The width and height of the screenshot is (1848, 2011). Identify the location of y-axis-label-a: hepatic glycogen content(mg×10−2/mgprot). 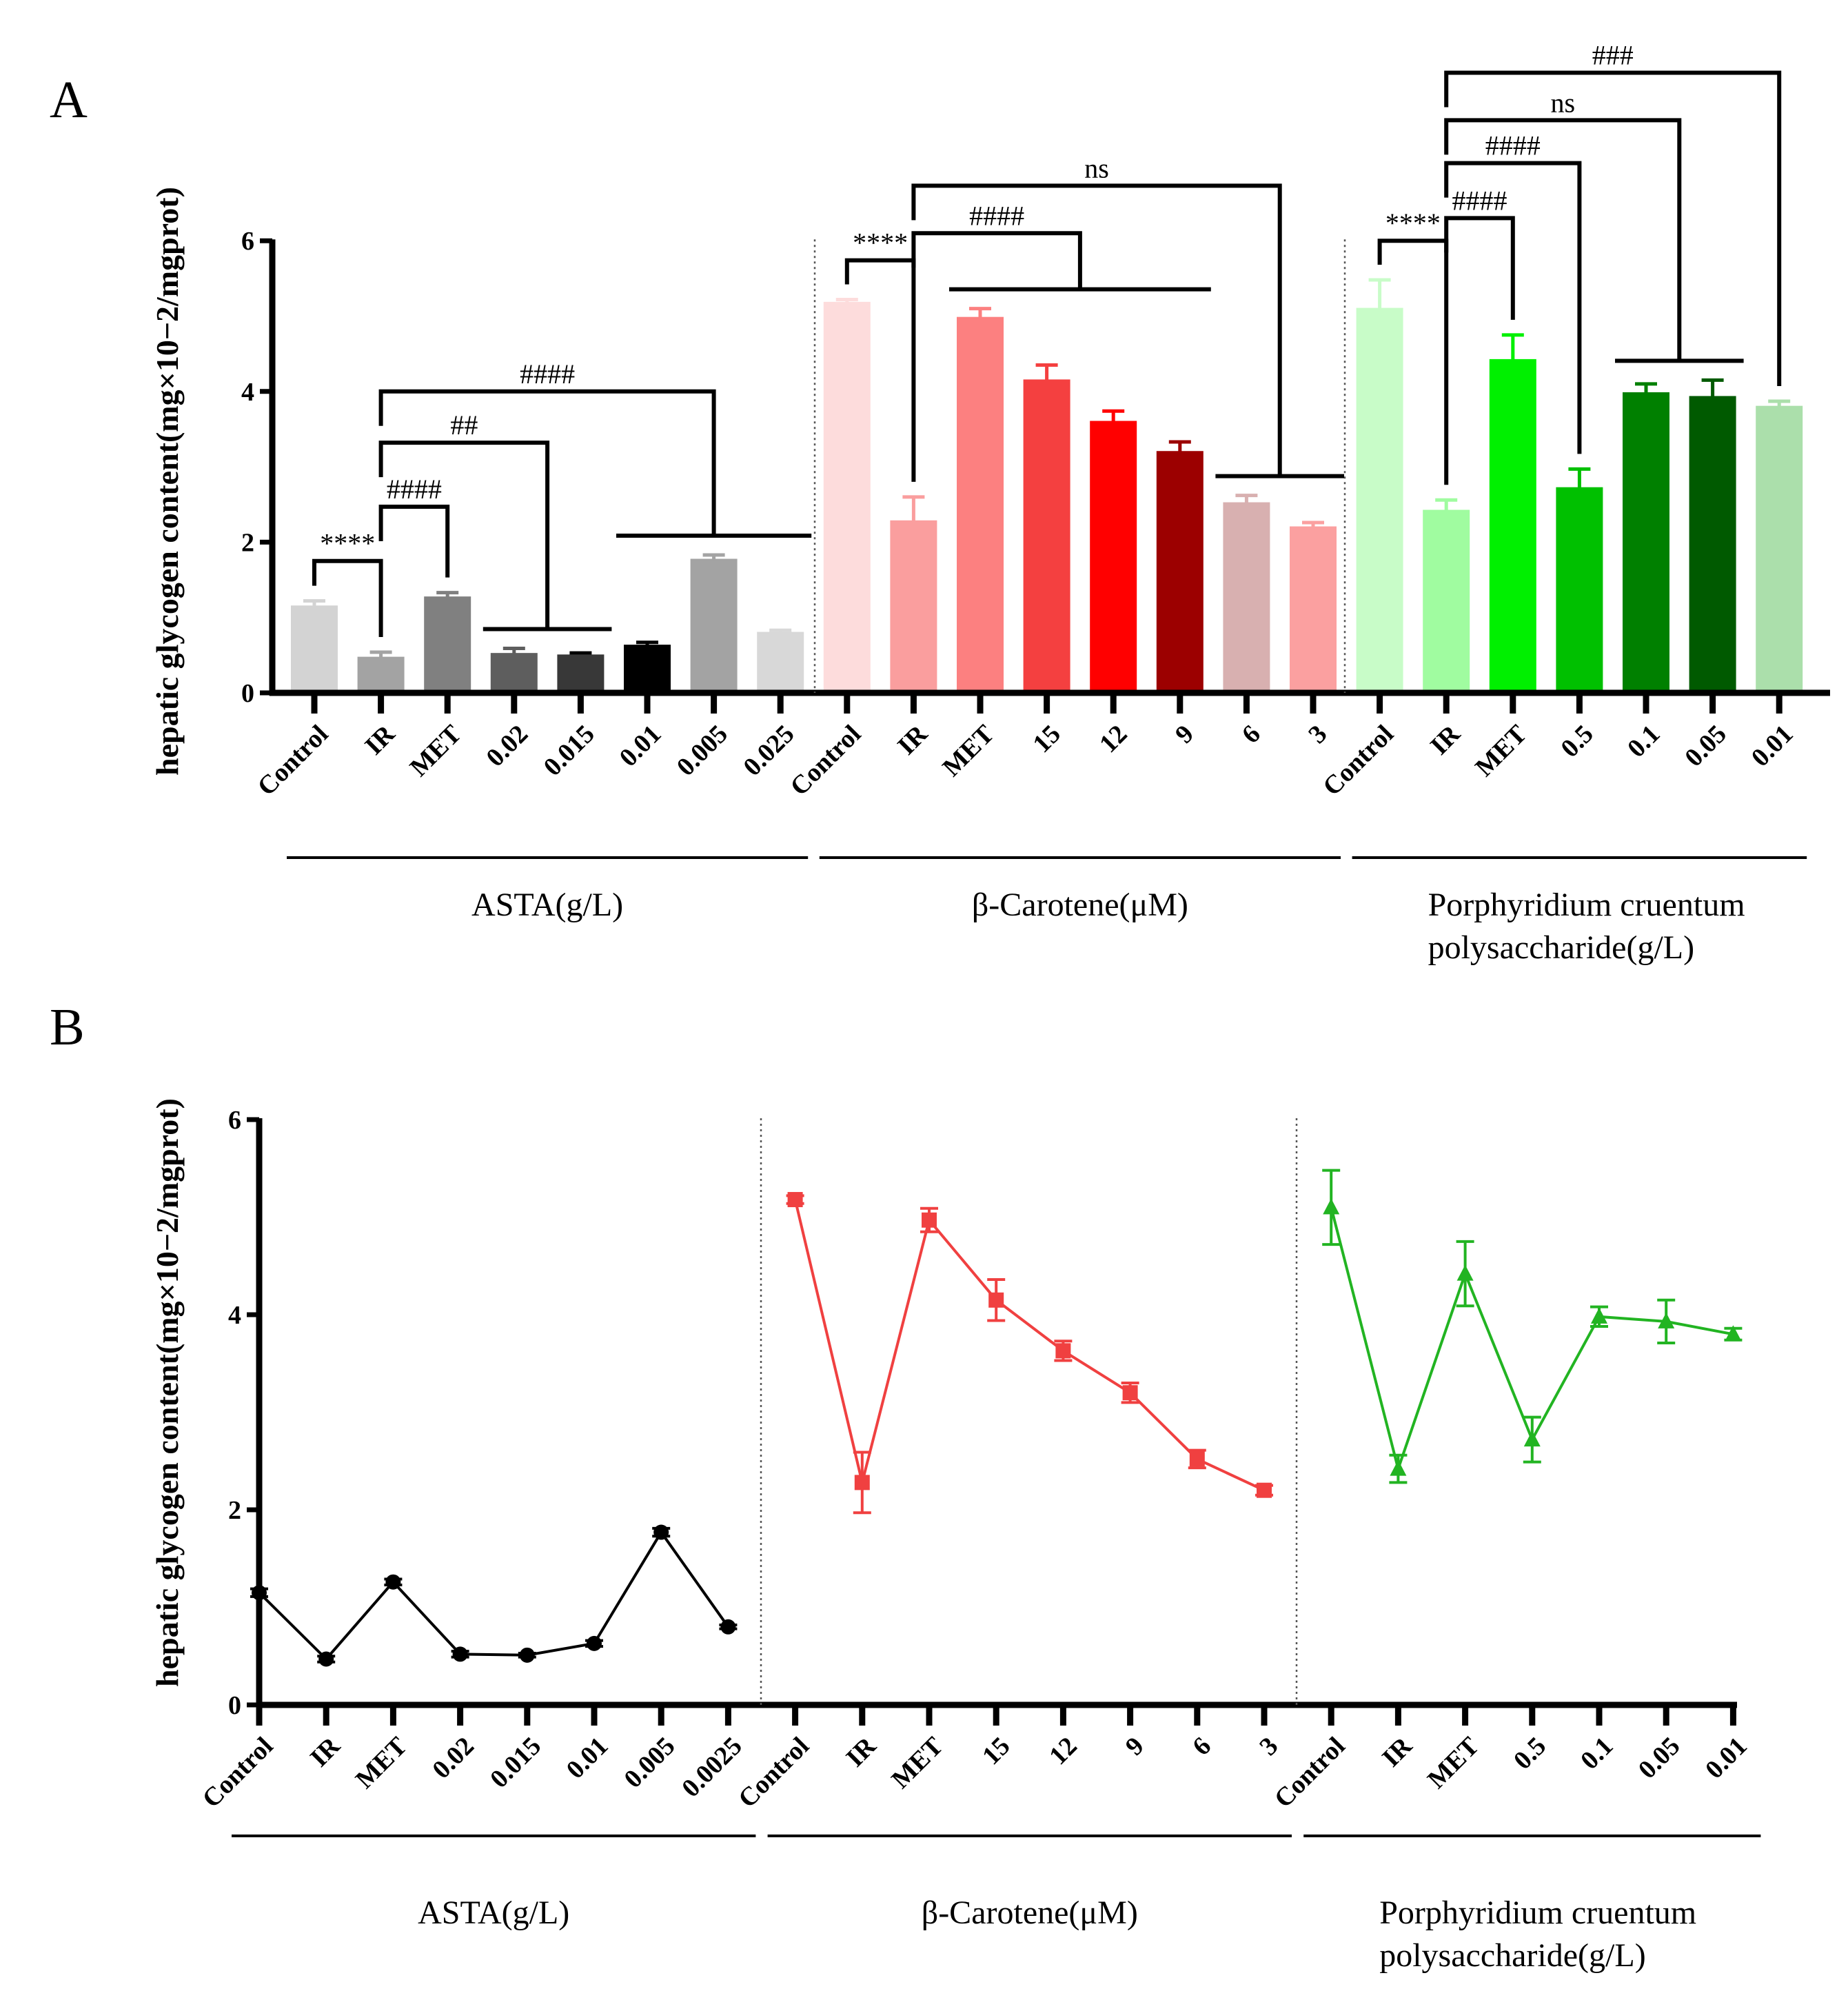
(167, 482).